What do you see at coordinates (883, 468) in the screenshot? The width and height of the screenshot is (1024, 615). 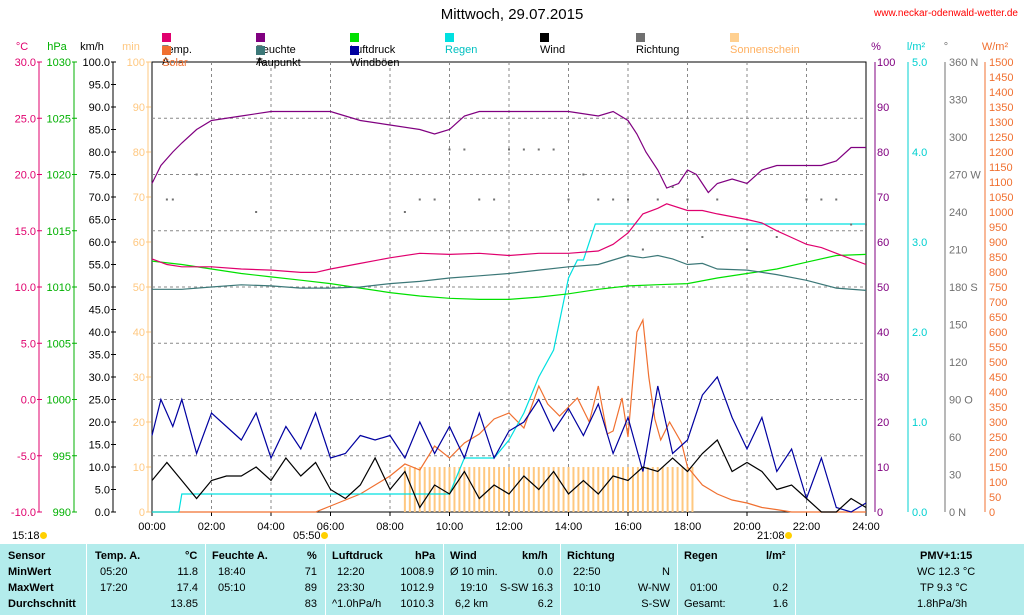 I see `axis-tick-label: 10` at bounding box center [883, 468].